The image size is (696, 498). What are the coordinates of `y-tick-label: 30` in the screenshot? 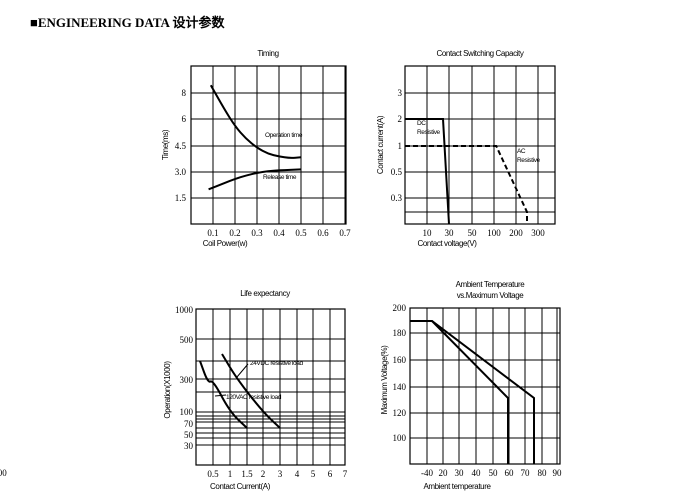 It's located at (189, 446).